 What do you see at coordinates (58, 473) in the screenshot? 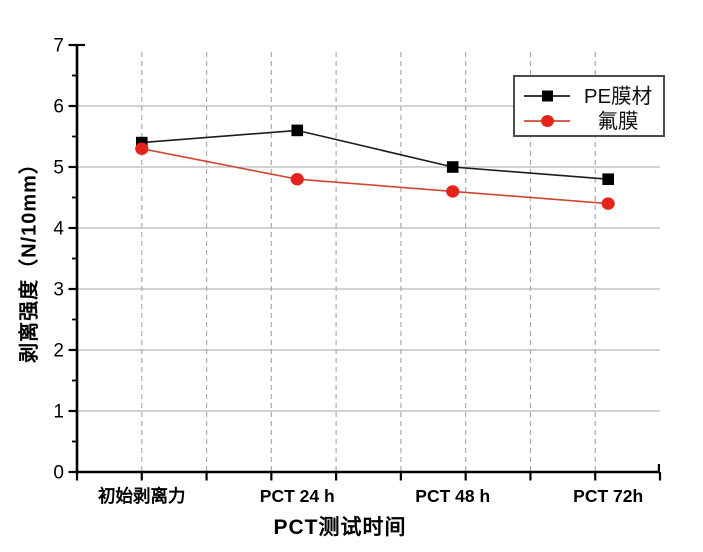
I see `y-tick-label: 0` at bounding box center [58, 473].